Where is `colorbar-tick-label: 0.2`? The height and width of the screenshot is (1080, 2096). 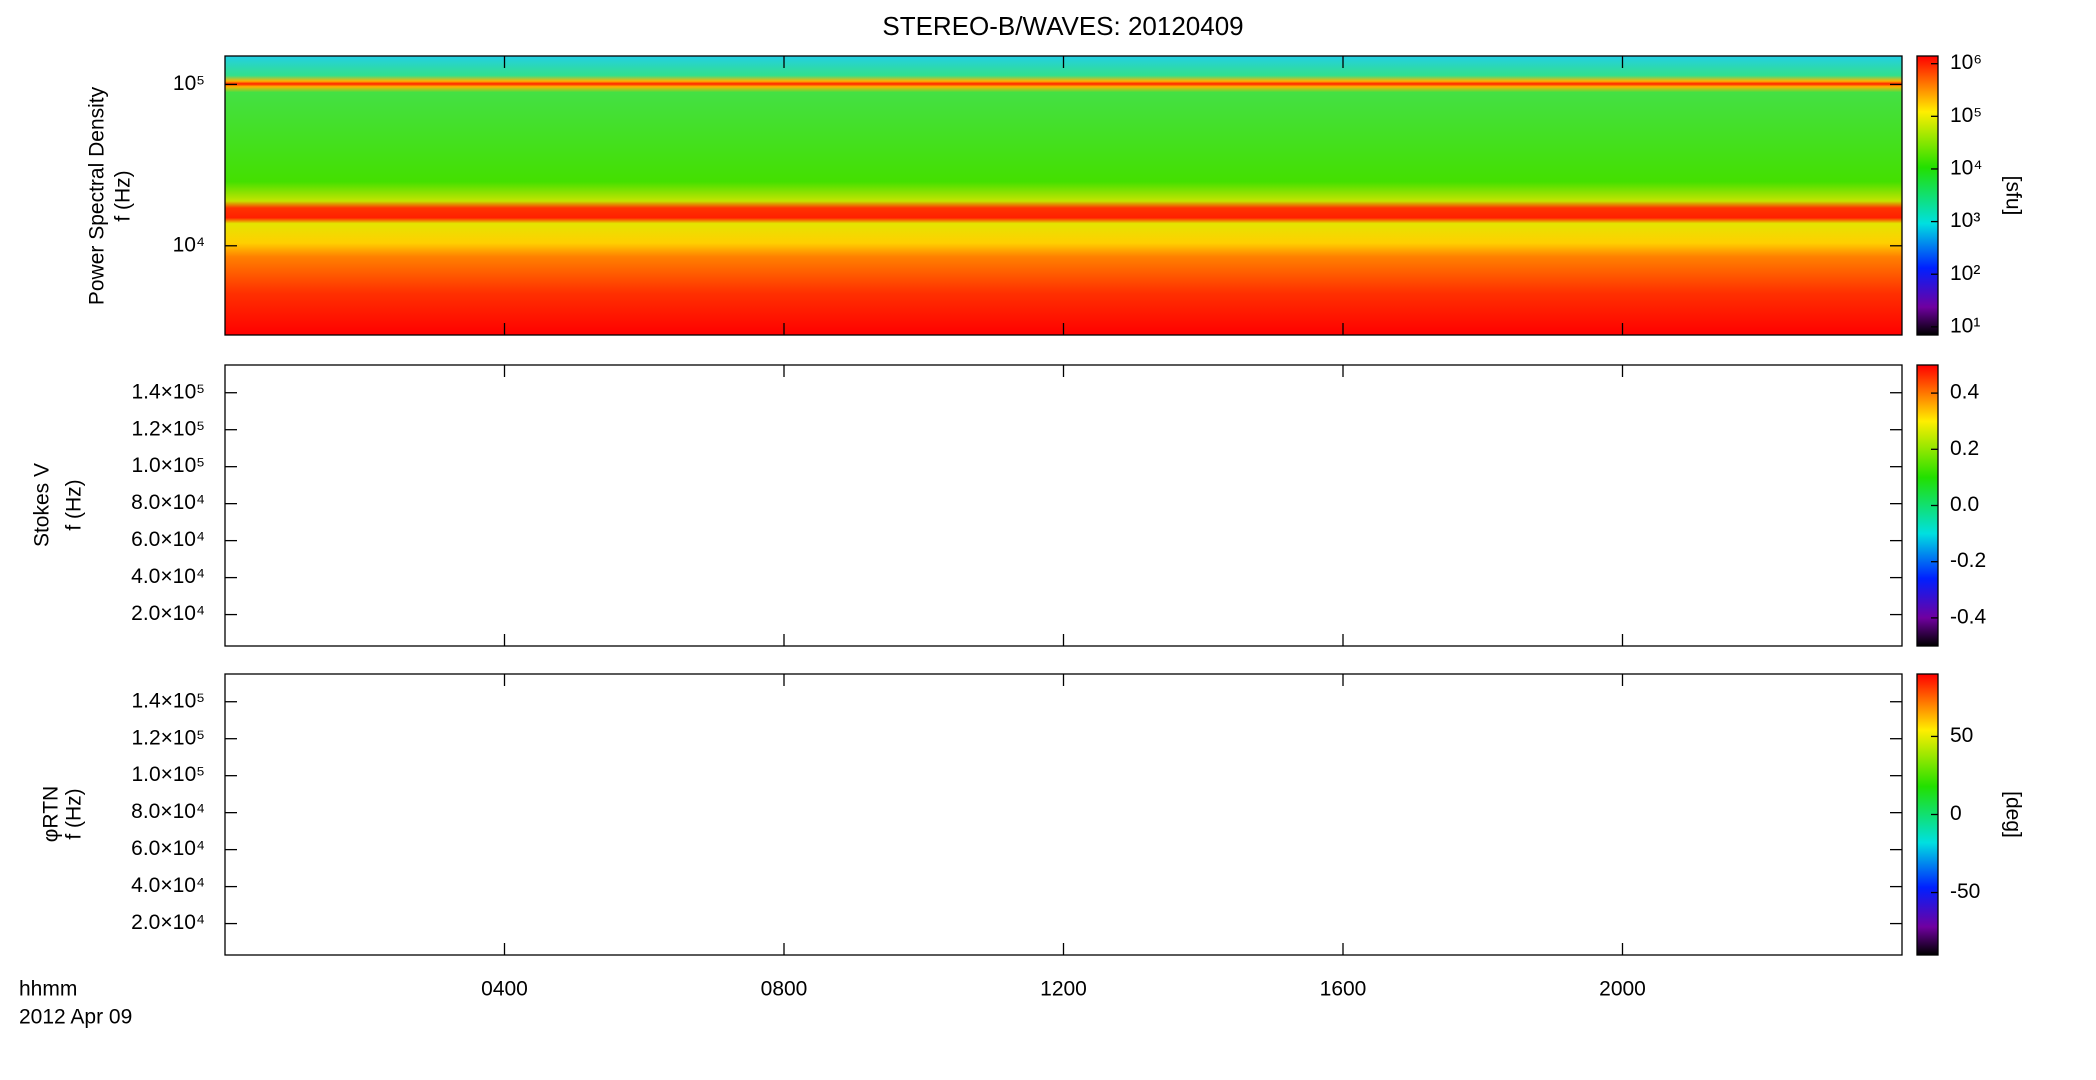 colorbar-tick-label: 0.2 is located at coordinates (1964, 448).